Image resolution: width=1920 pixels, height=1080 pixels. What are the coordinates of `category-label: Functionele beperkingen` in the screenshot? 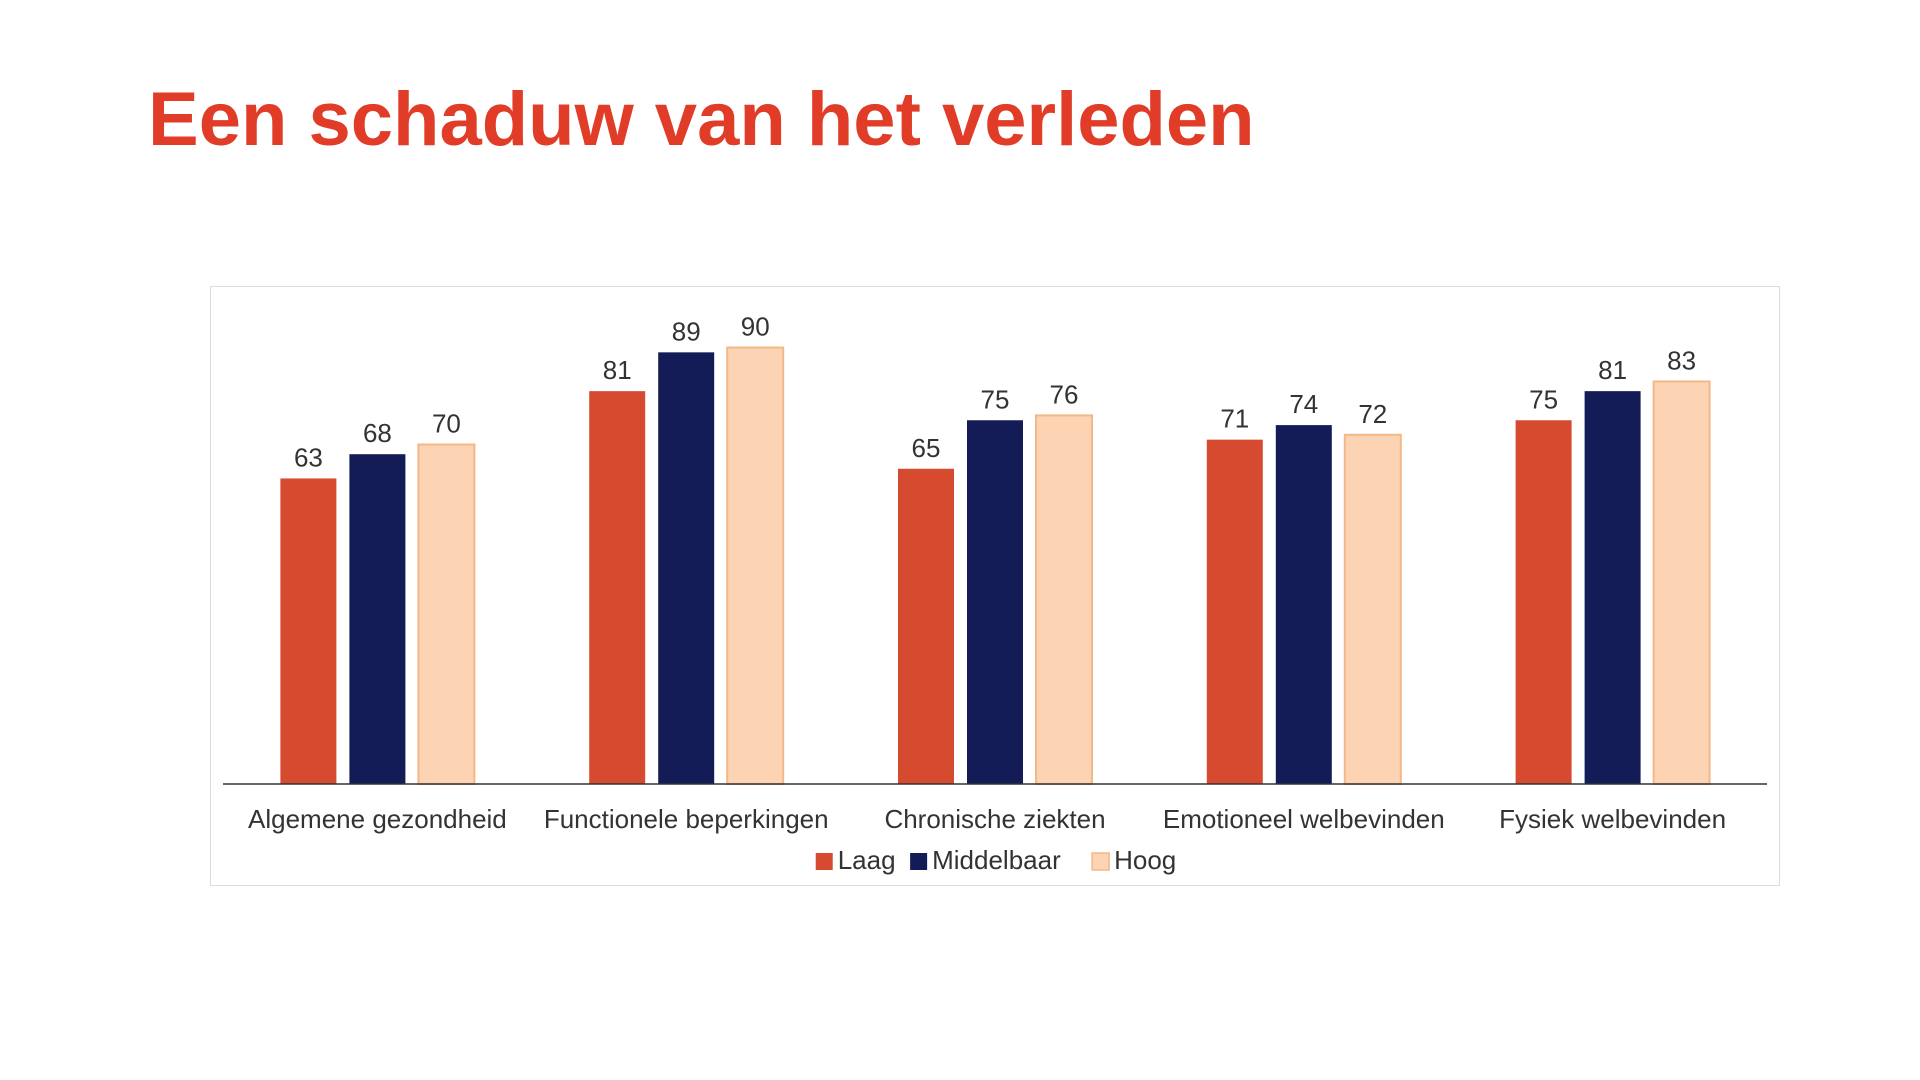 It's located at (686, 819).